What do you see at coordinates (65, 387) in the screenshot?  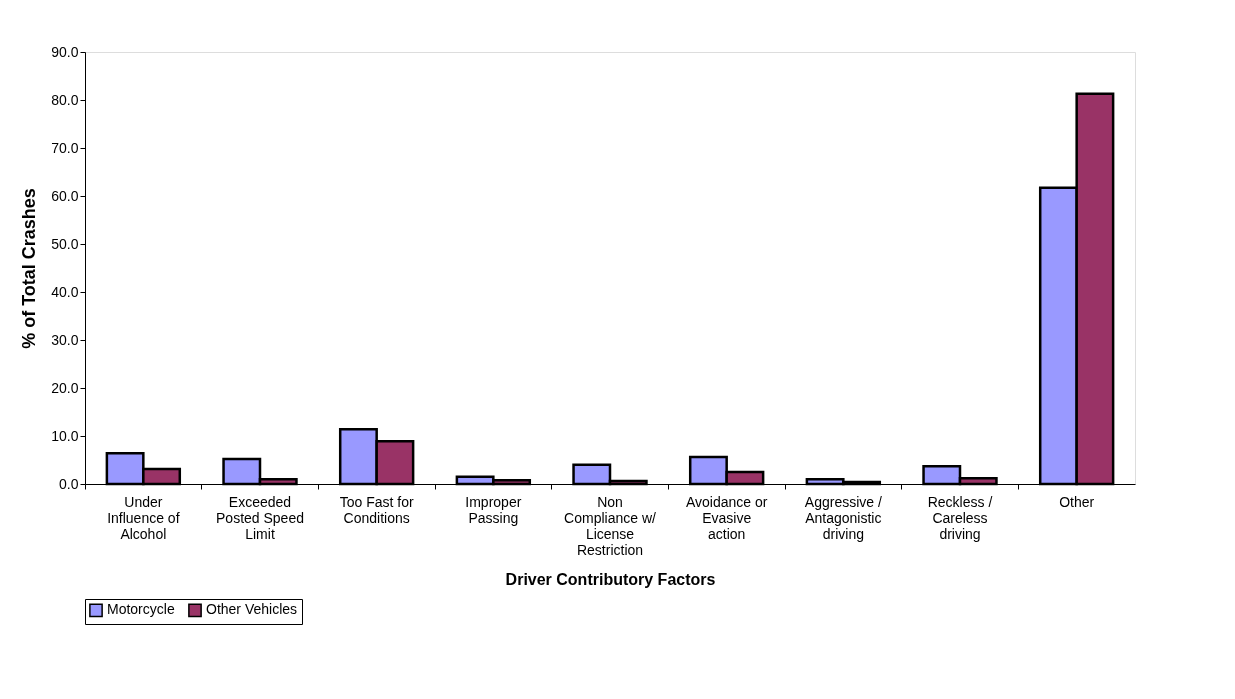 I see `y-tick-label: 20.0` at bounding box center [65, 387].